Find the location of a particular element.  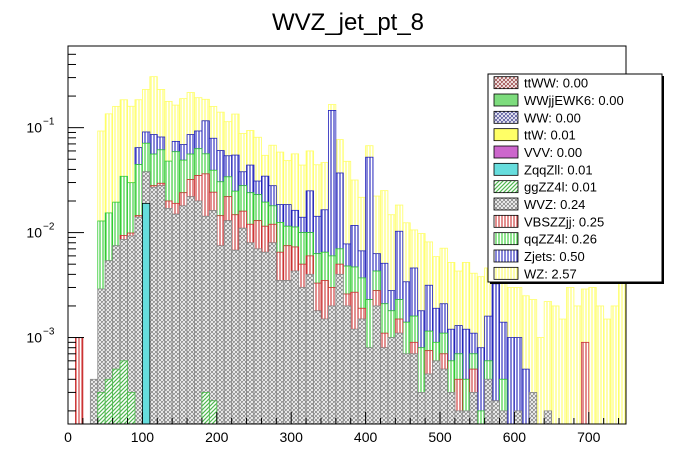

legend-entry: ZqqZll: 0.01 is located at coordinates (558, 169).